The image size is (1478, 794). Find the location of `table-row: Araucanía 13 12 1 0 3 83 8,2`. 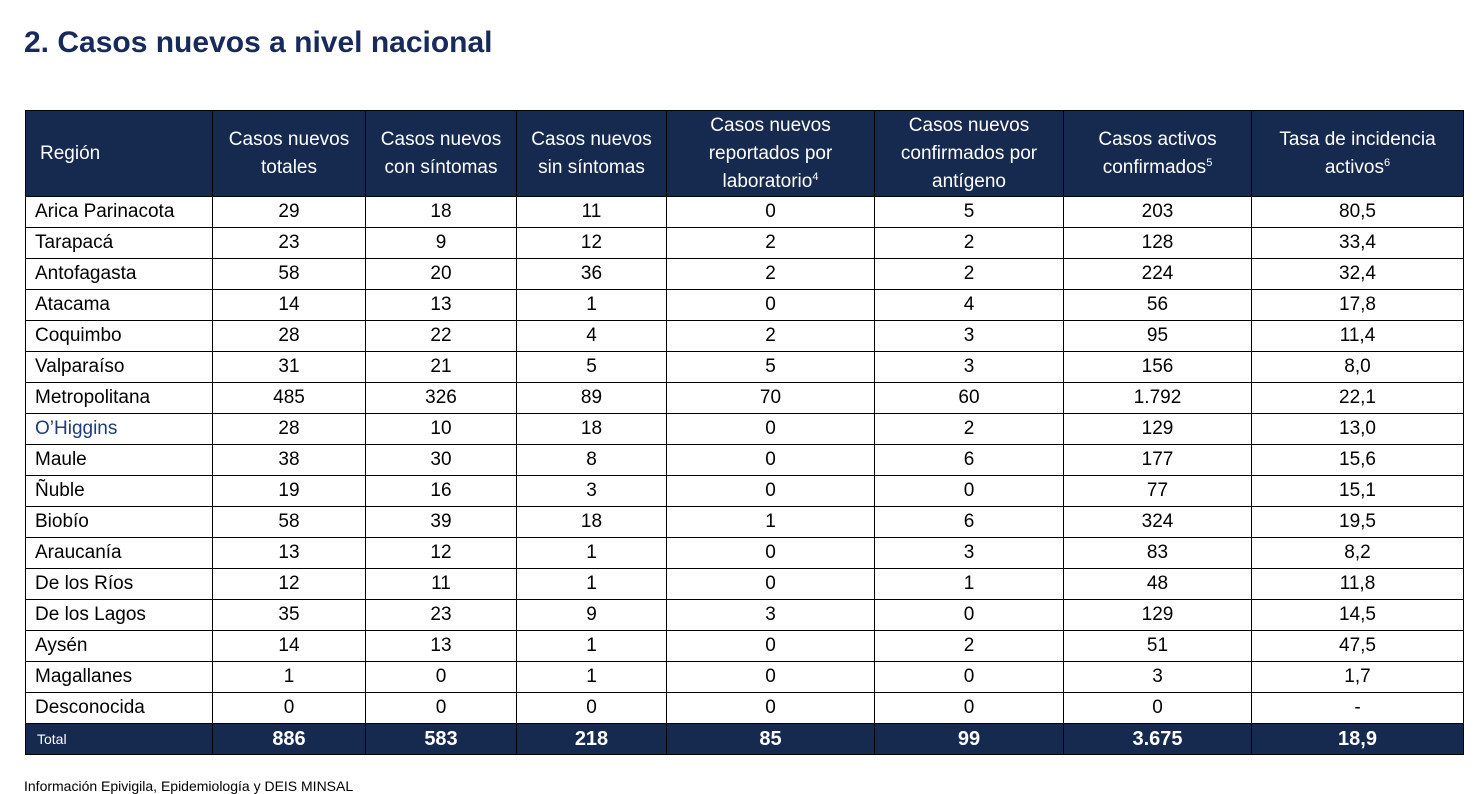

table-row: Araucanía 13 12 1 0 3 83 8,2 is located at coordinates (744, 553).